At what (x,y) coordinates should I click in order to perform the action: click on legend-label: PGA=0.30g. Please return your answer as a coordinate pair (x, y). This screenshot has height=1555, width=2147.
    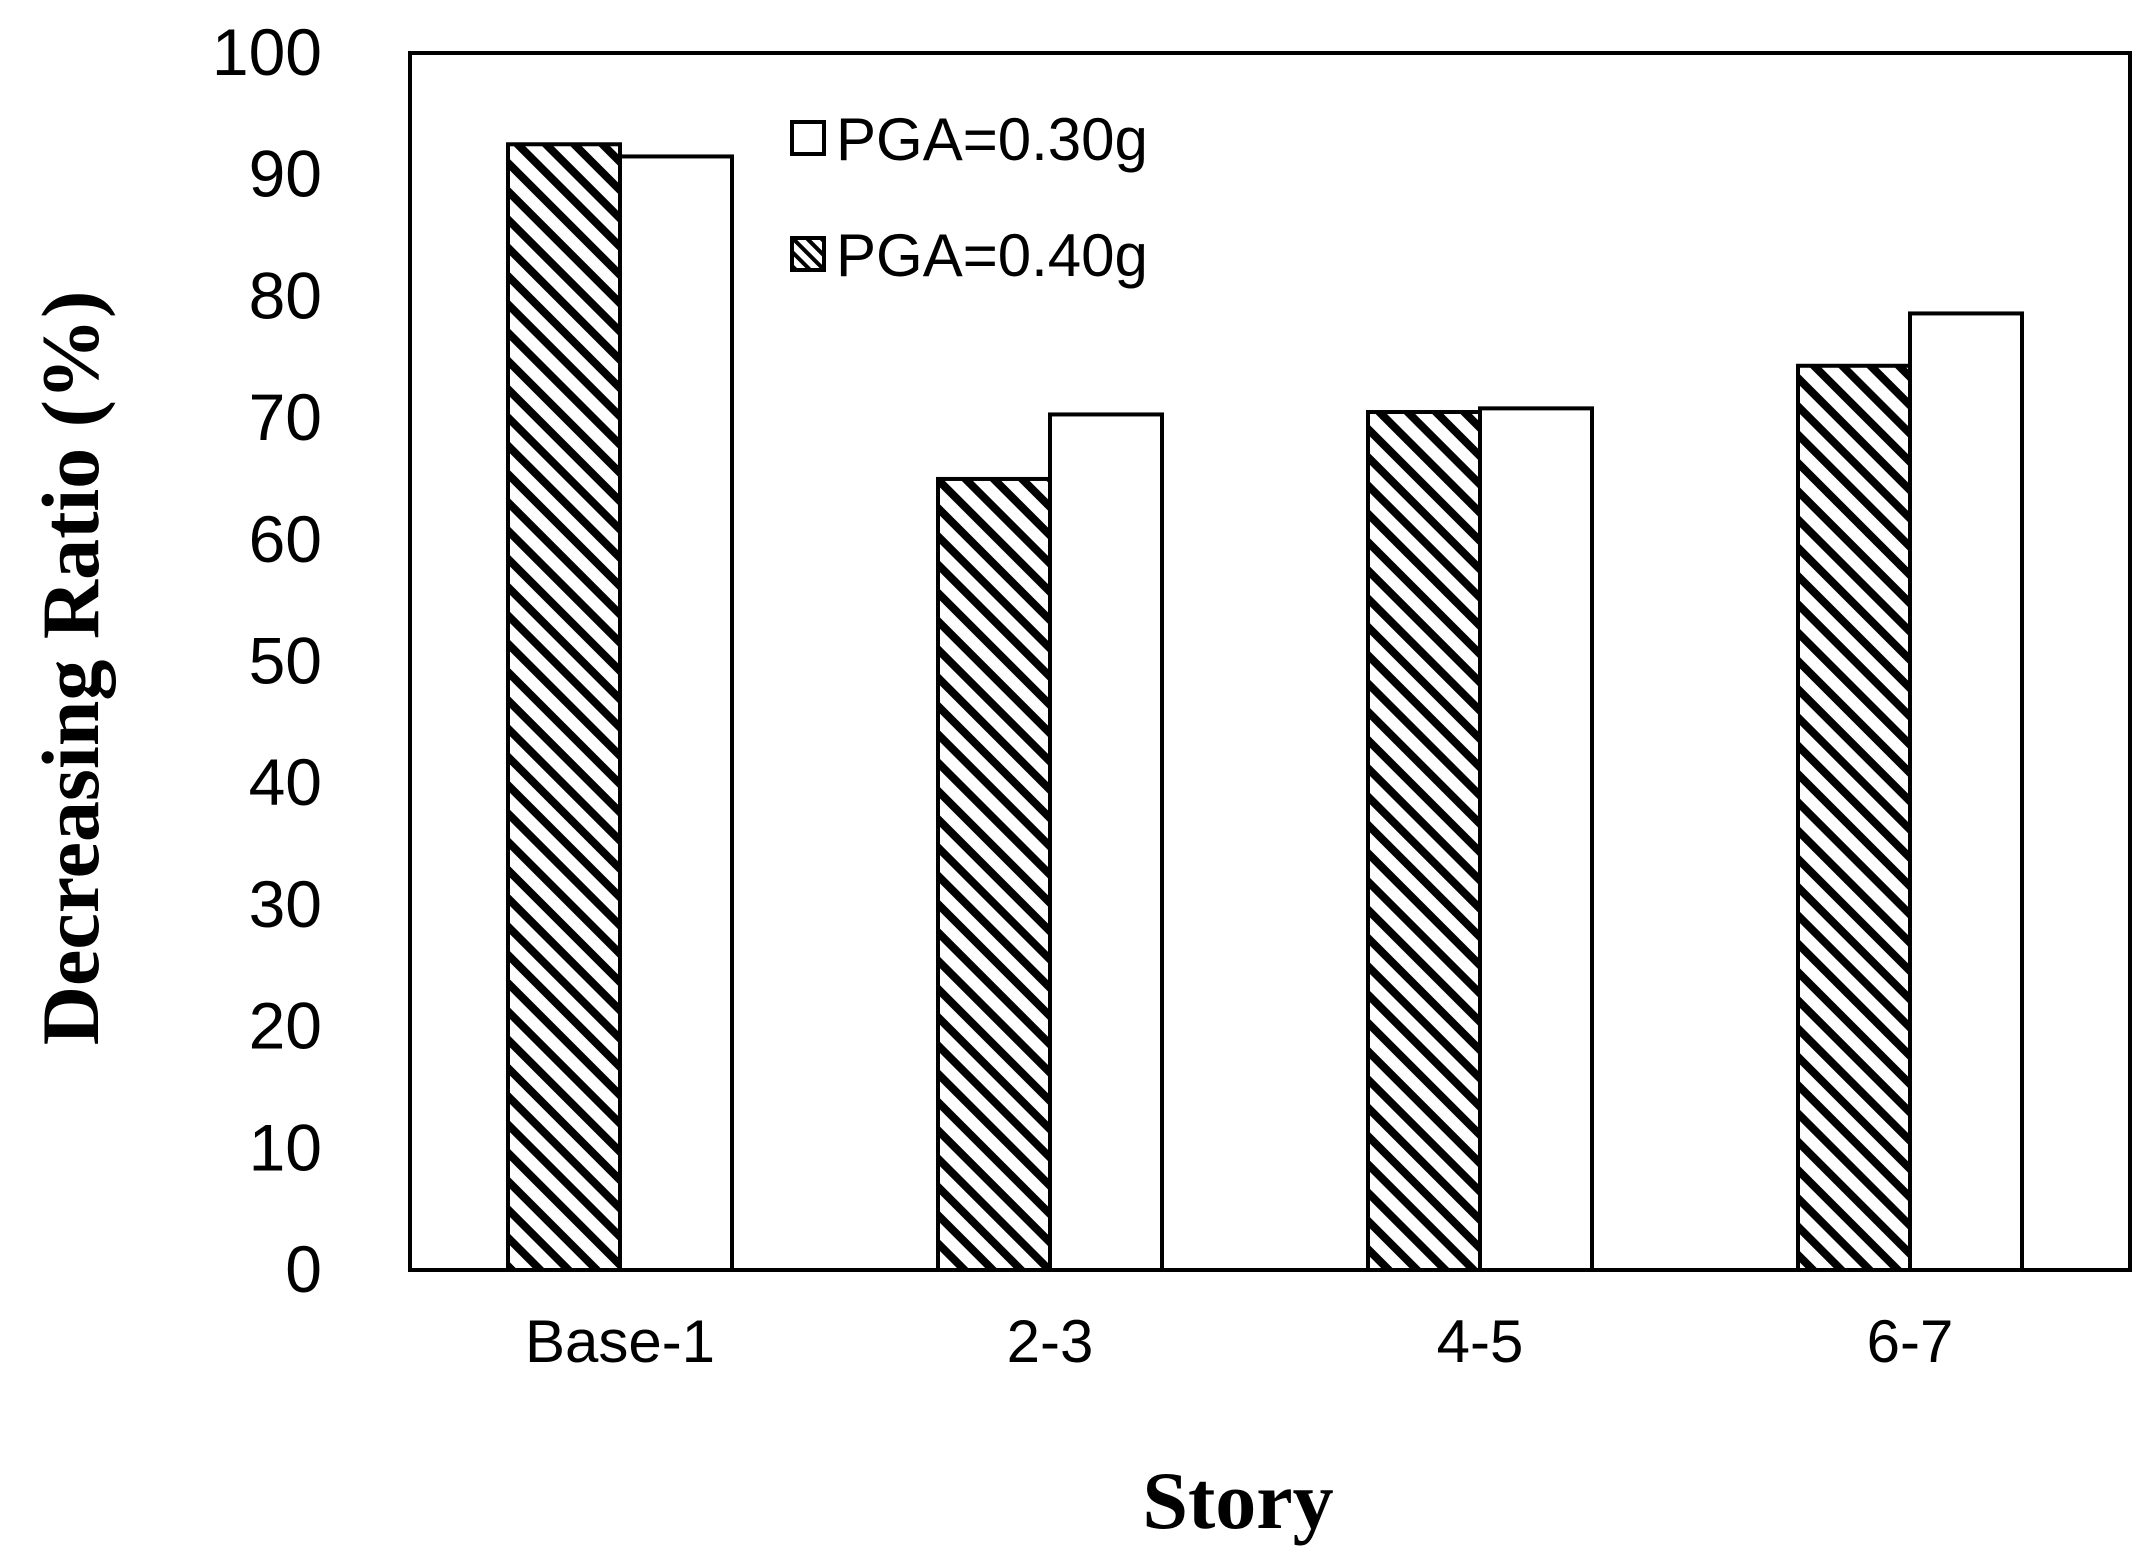
    Looking at the image, I should click on (992, 139).